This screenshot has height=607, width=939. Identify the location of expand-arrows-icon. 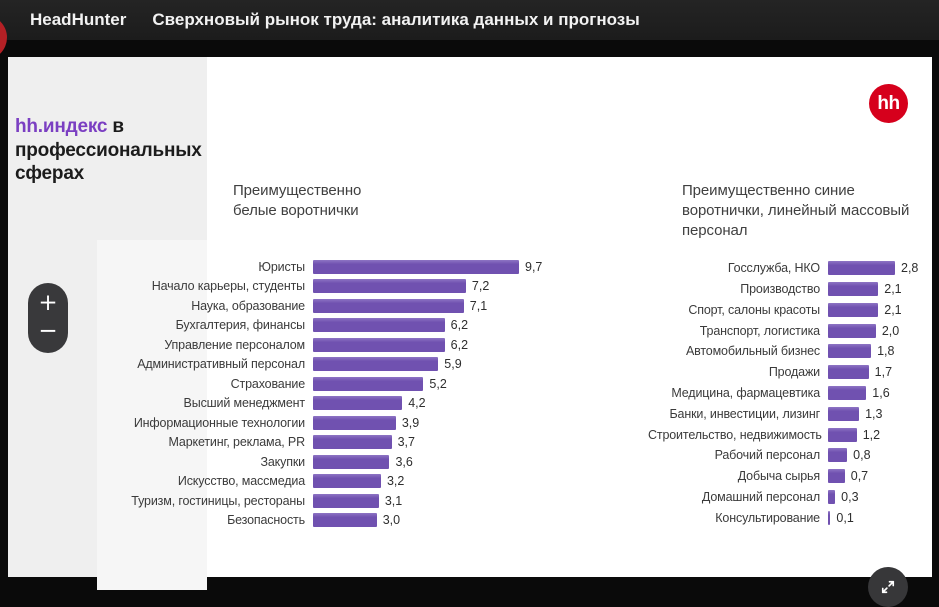
(888, 587).